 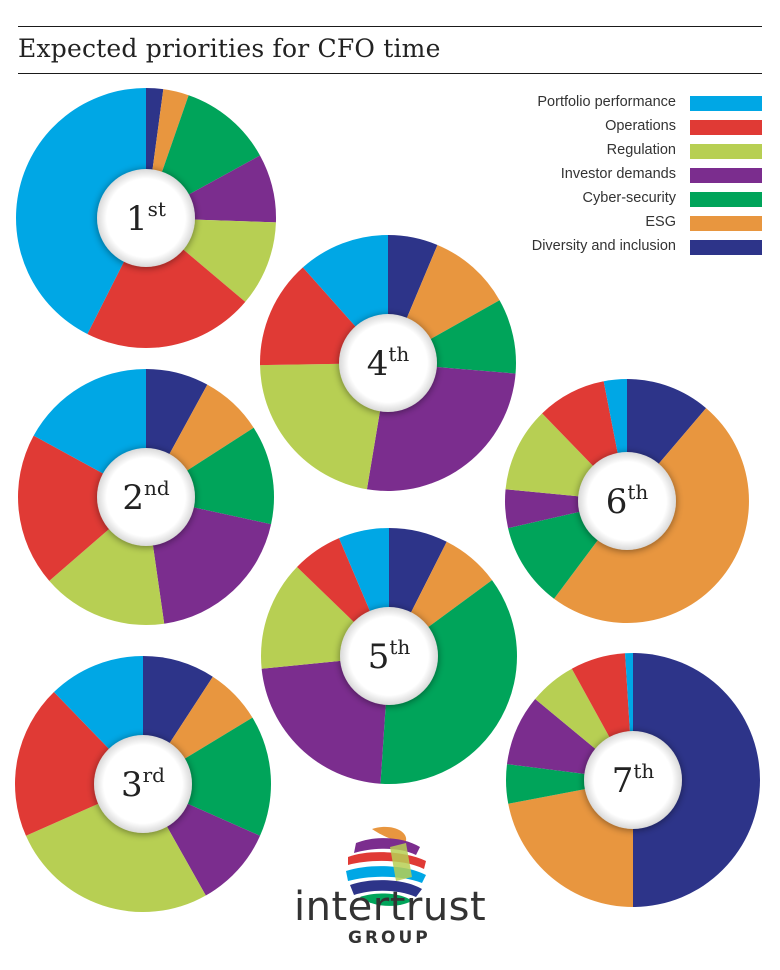 I want to click on rank-label: 5th, so click(x=389, y=656).